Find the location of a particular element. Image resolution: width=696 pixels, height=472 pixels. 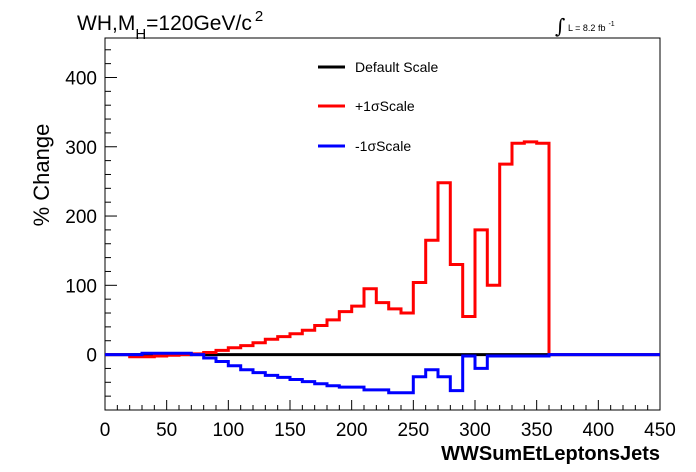

title: WH,MH=120GeV/c 2 is located at coordinates (170, 25).